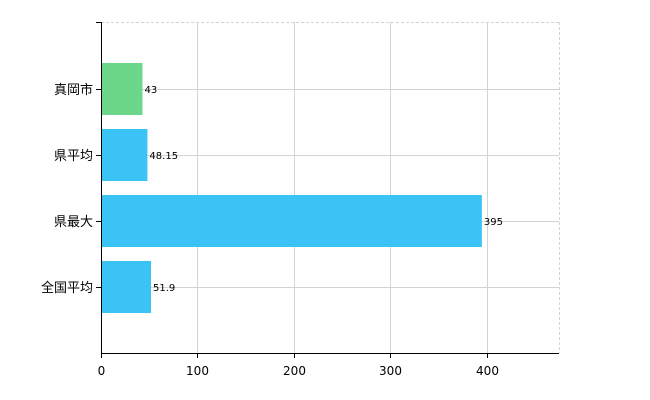  I want to click on data-label-2: 395, so click(493, 222).